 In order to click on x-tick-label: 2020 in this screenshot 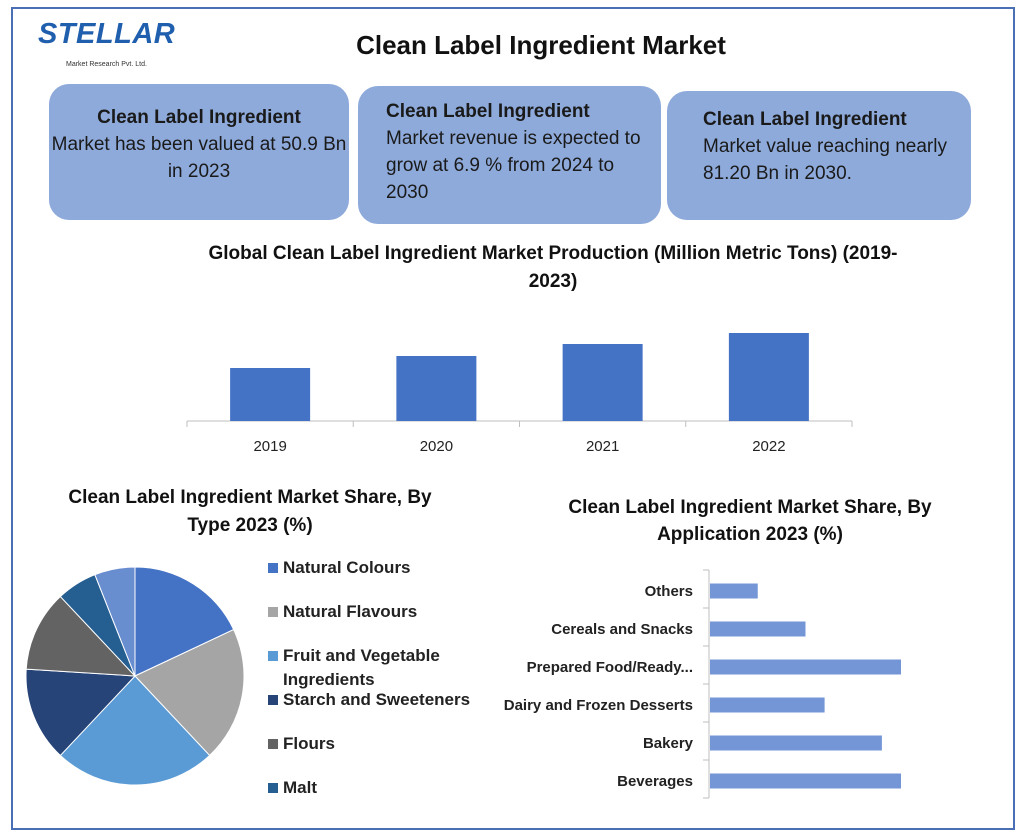, I will do `click(436, 446)`.